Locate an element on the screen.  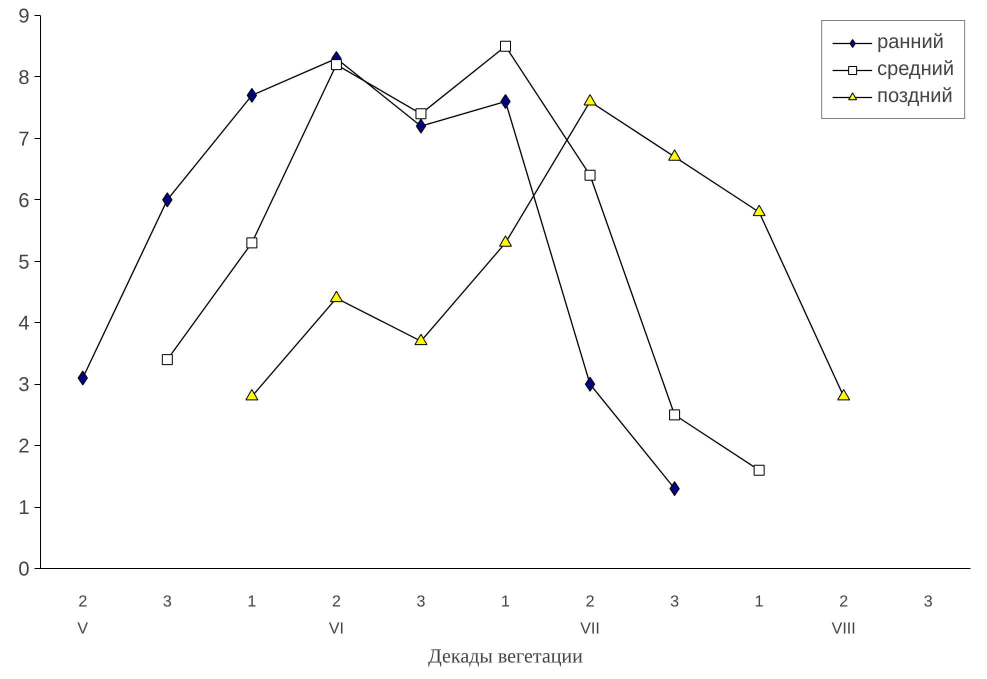
y-tick-label: 4 is located at coordinates (24, 323).